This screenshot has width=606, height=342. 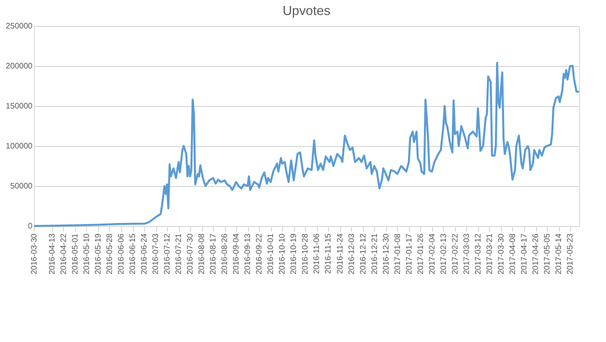 What do you see at coordinates (305, 253) in the screenshot?
I see `x-tick-label: 2016-10-28` at bounding box center [305, 253].